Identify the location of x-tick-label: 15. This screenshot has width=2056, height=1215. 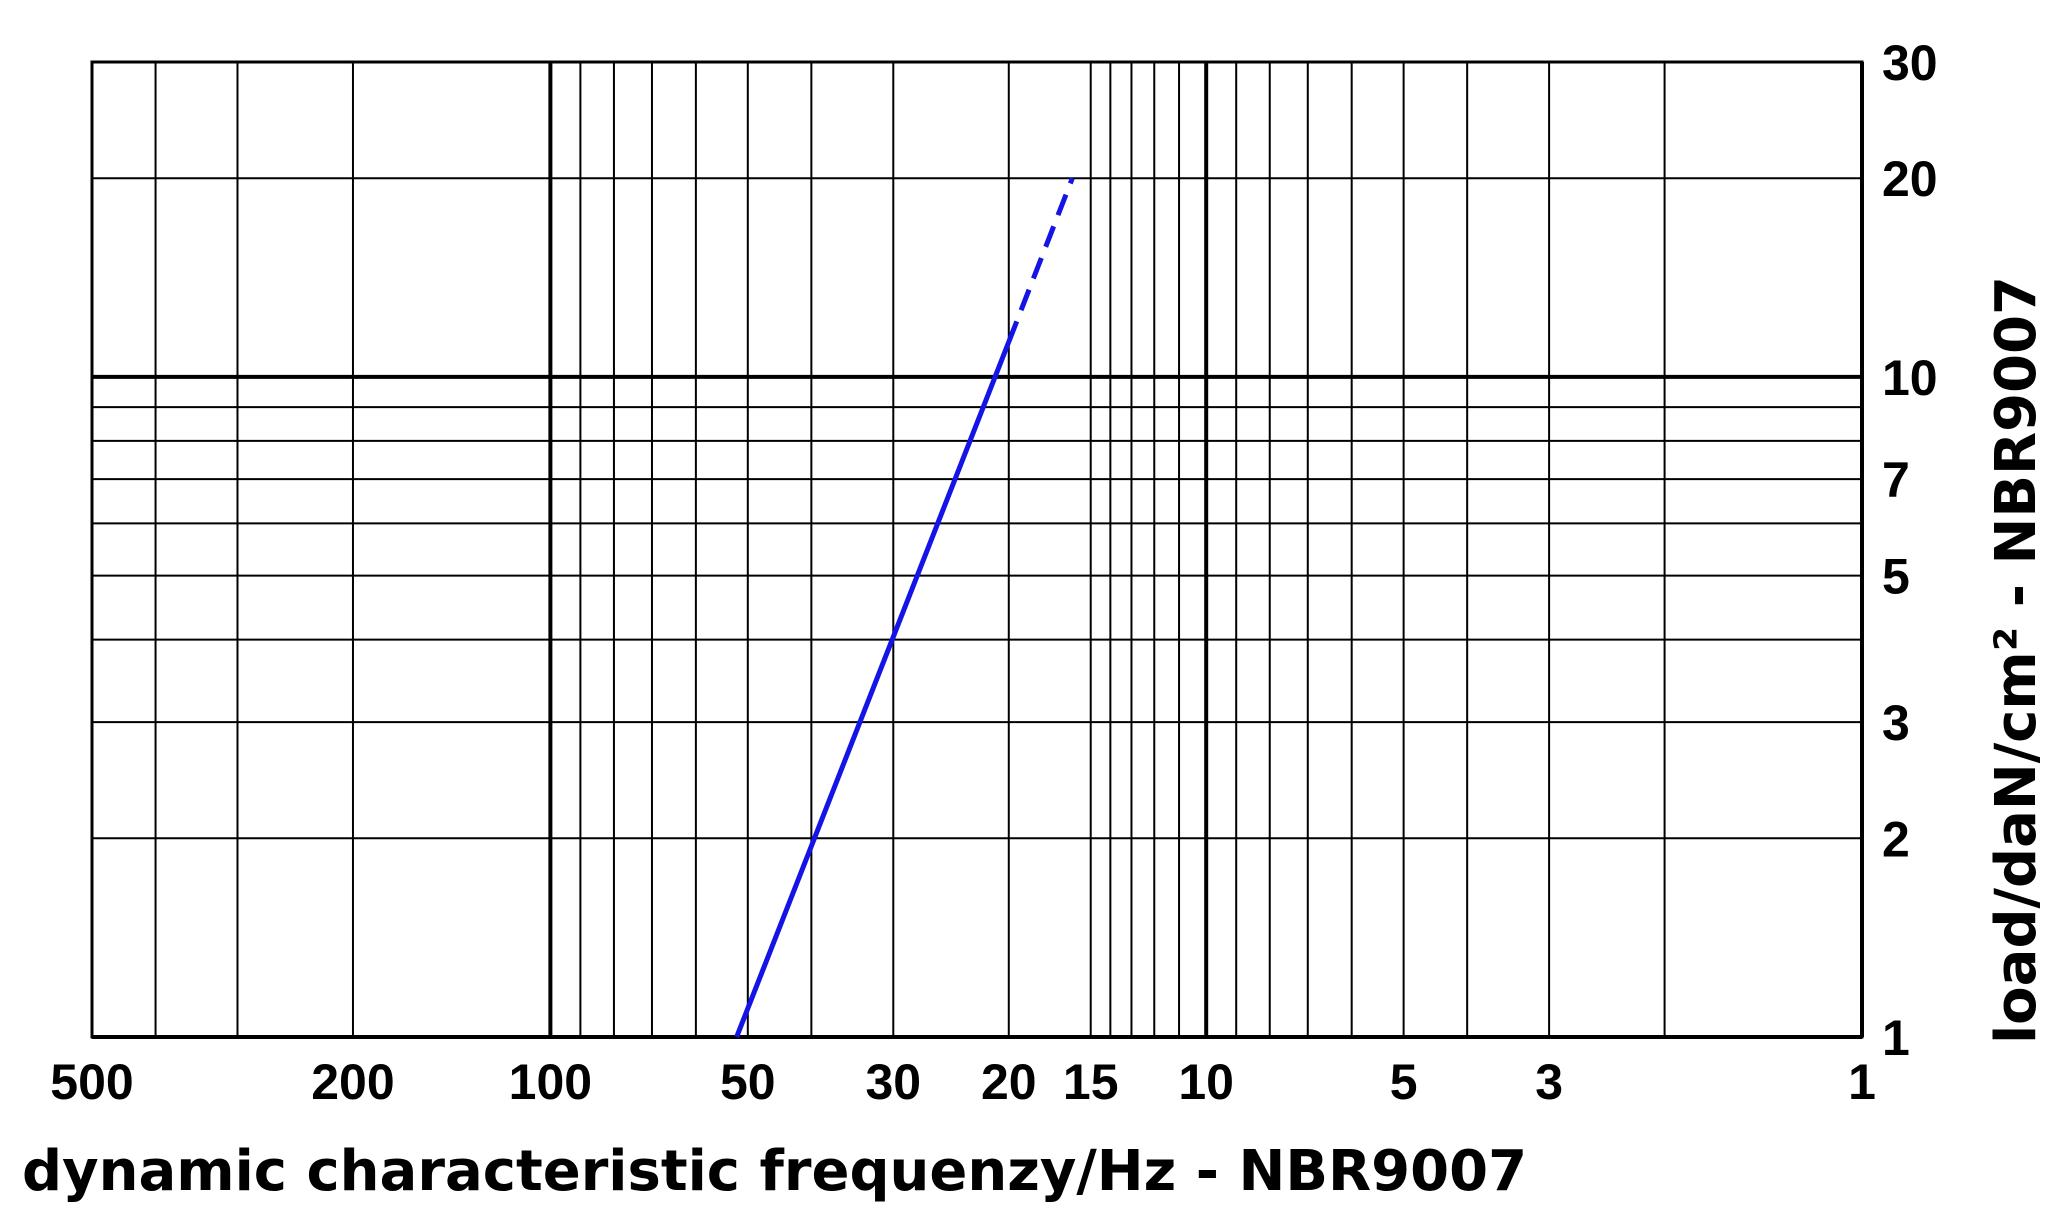
(1091, 1082).